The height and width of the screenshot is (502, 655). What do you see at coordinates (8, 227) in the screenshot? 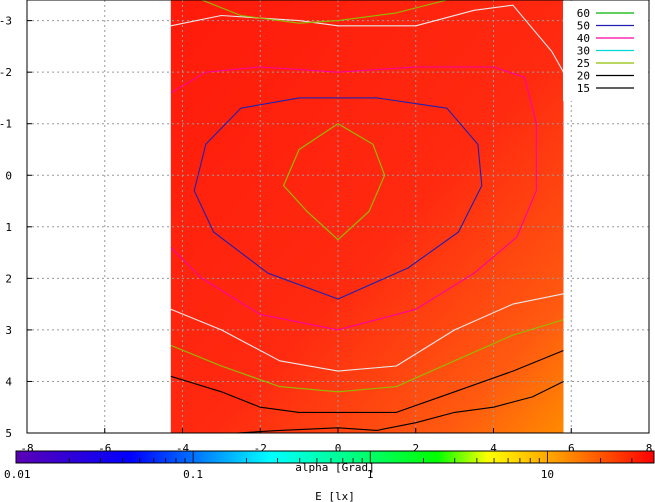
I see `y-tick-label: 1` at bounding box center [8, 227].